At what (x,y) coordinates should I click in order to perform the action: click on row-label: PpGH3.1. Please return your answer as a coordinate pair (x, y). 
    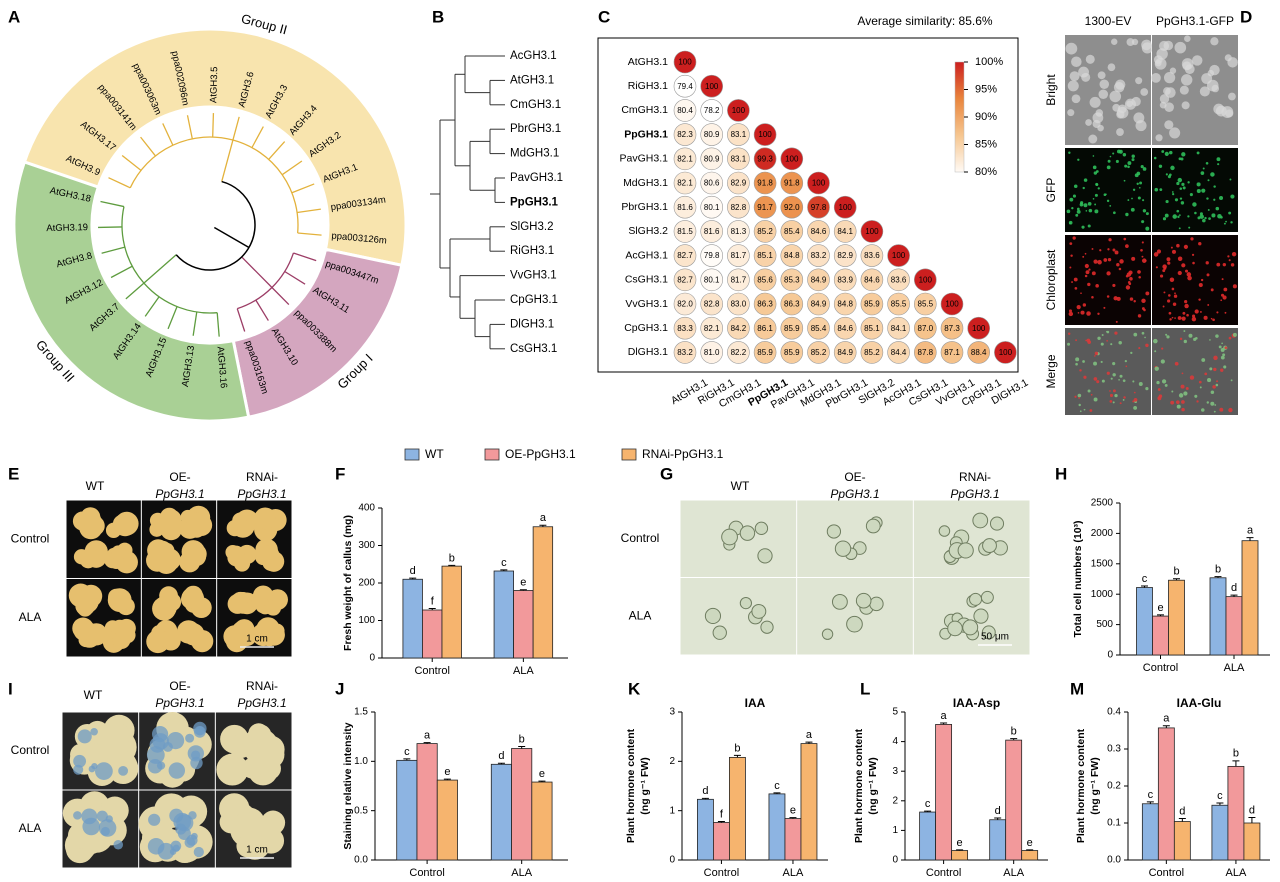
    Looking at the image, I should click on (646, 134).